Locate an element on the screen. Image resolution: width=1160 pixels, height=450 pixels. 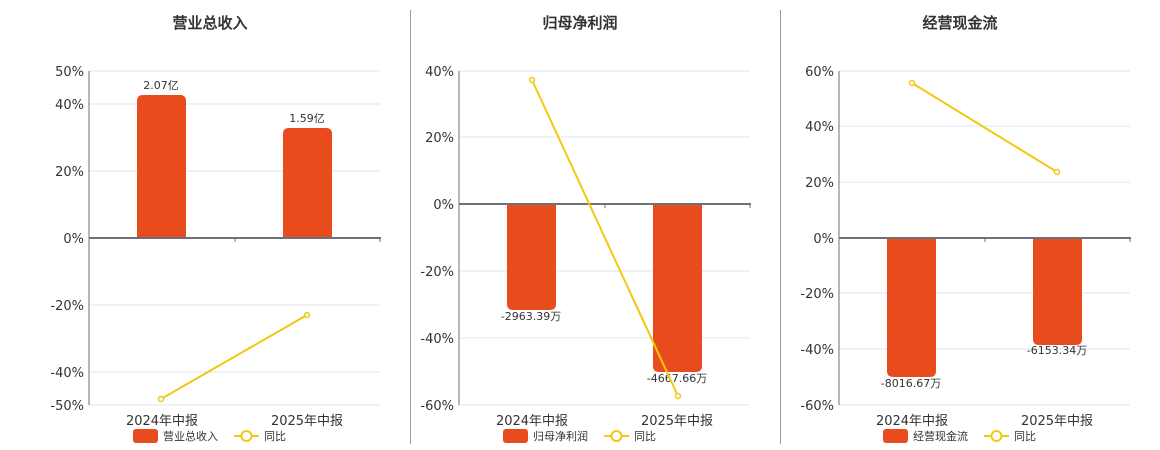
bar-value-label: -2963.39万 is located at coordinates (531, 316).